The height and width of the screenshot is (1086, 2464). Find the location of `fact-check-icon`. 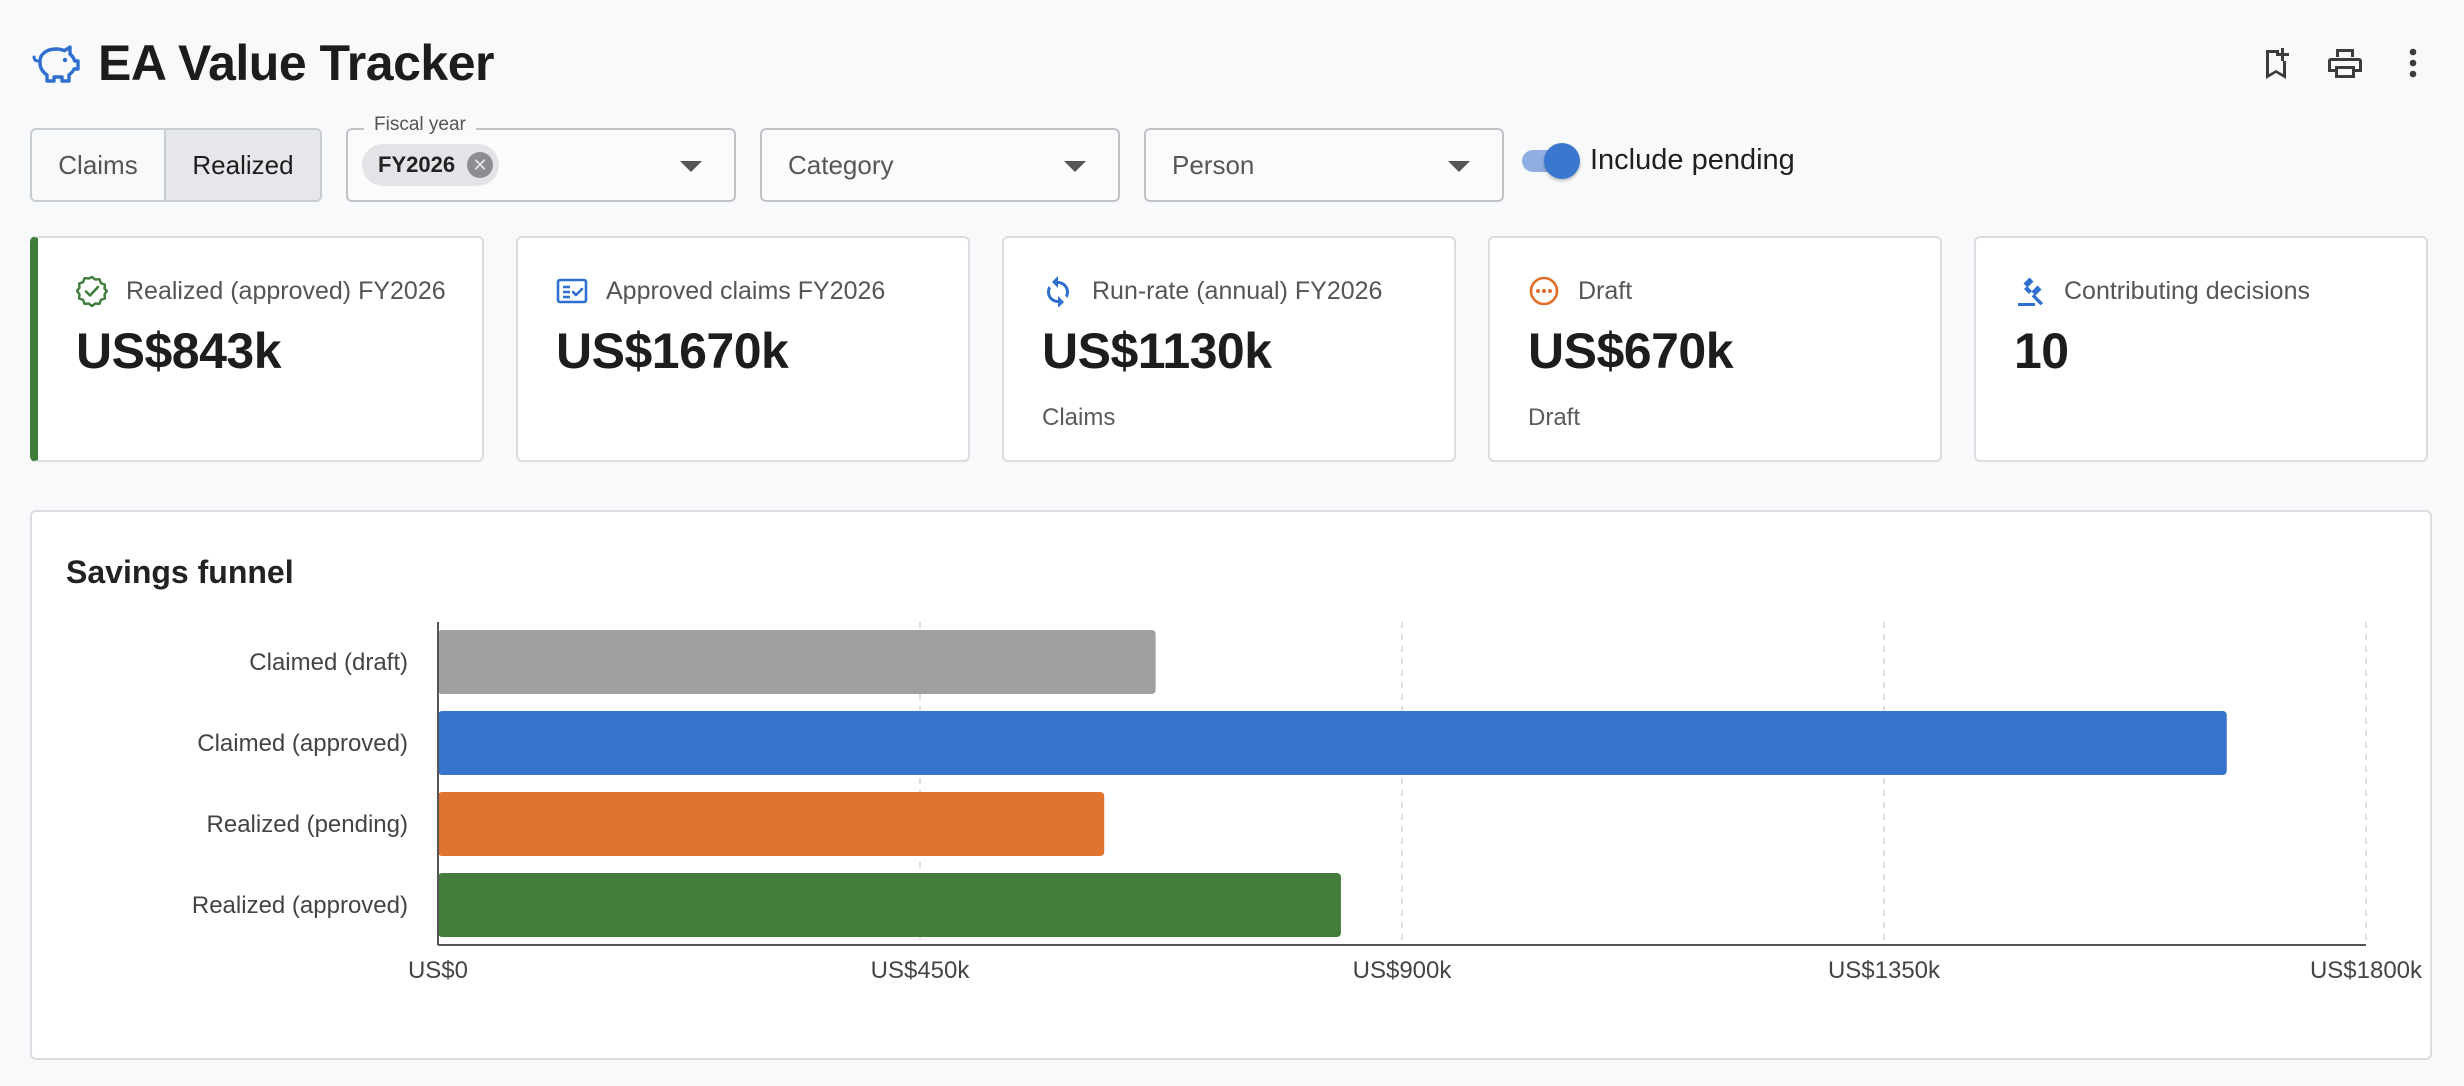

fact-check-icon is located at coordinates (572, 291).